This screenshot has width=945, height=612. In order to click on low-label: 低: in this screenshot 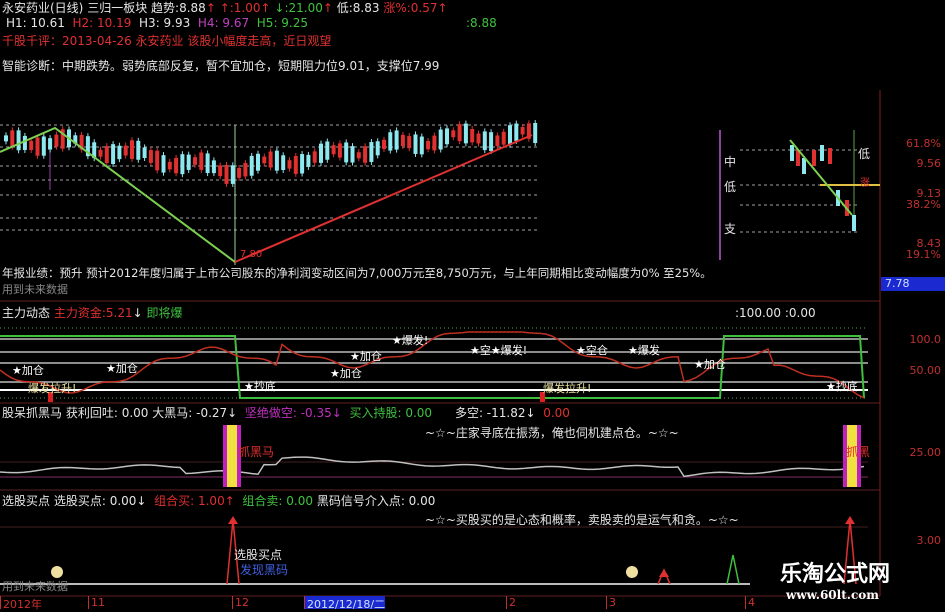, I will do `click(344, 8)`.